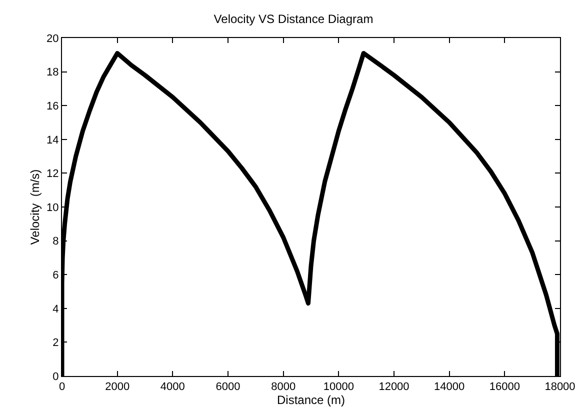  Describe the element at coordinates (52, 106) in the screenshot. I see `y-tick-label: 16` at that location.